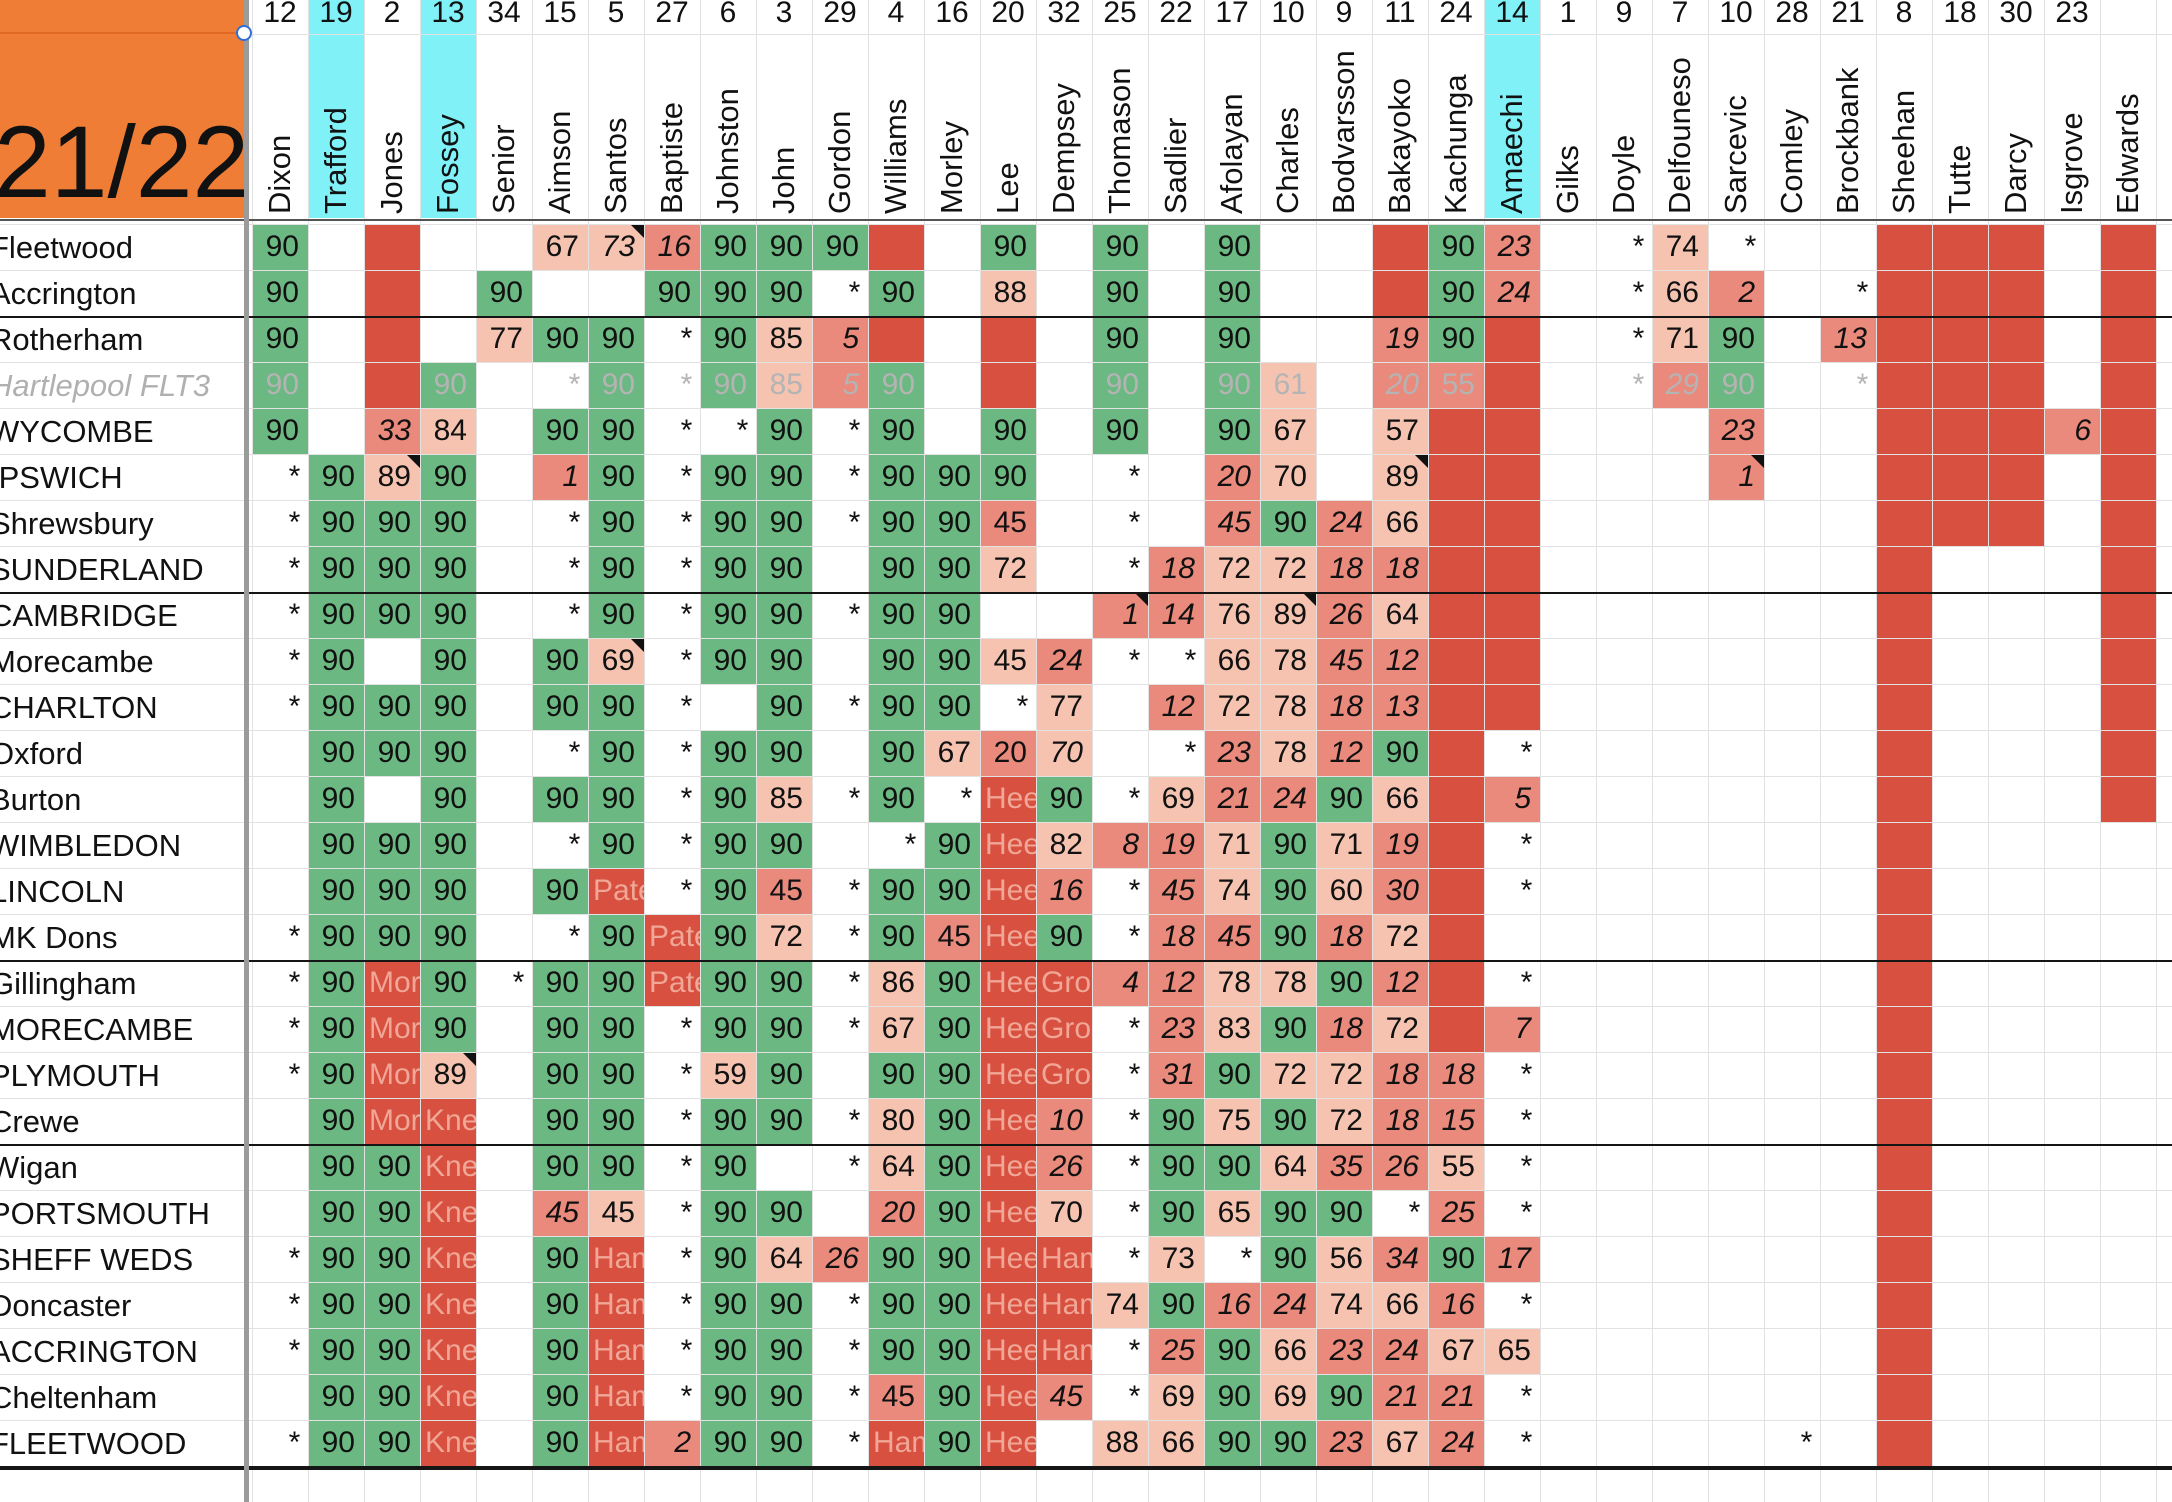 This screenshot has height=1502, width=2172. Describe the element at coordinates (1736, 293) in the screenshot. I see `minutes-cell: 2` at that location.